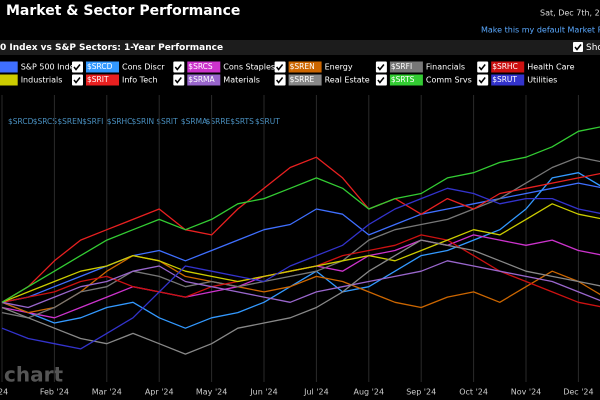 The height and width of the screenshot is (400, 600). Describe the element at coordinates (347, 80) in the screenshot. I see `legend-label: Real Estate` at that location.